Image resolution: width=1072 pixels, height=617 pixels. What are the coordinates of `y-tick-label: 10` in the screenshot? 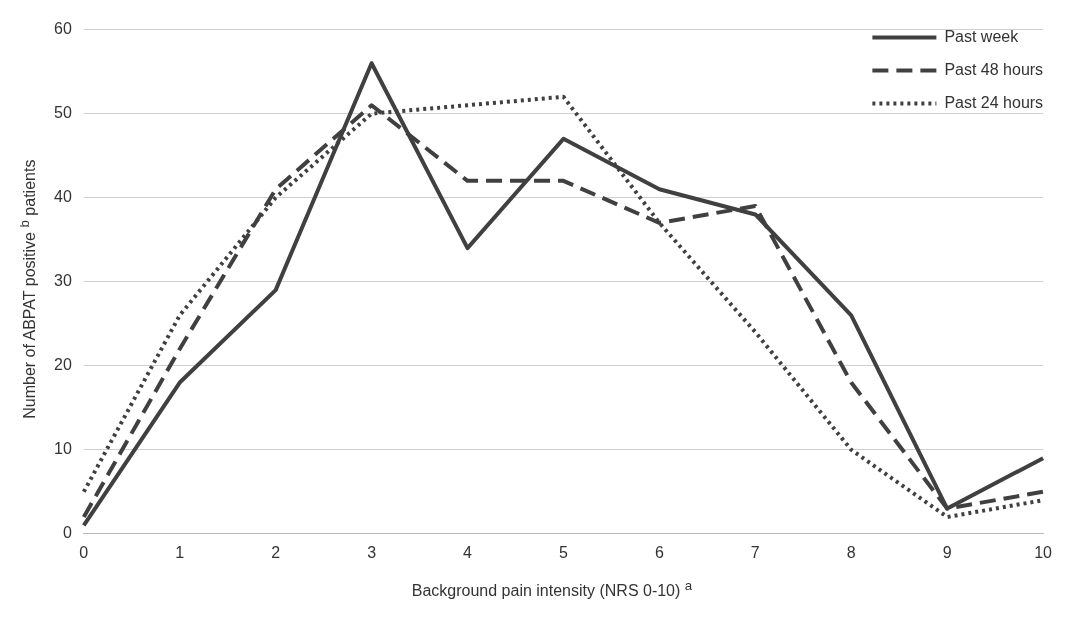 It's located at (63, 449).